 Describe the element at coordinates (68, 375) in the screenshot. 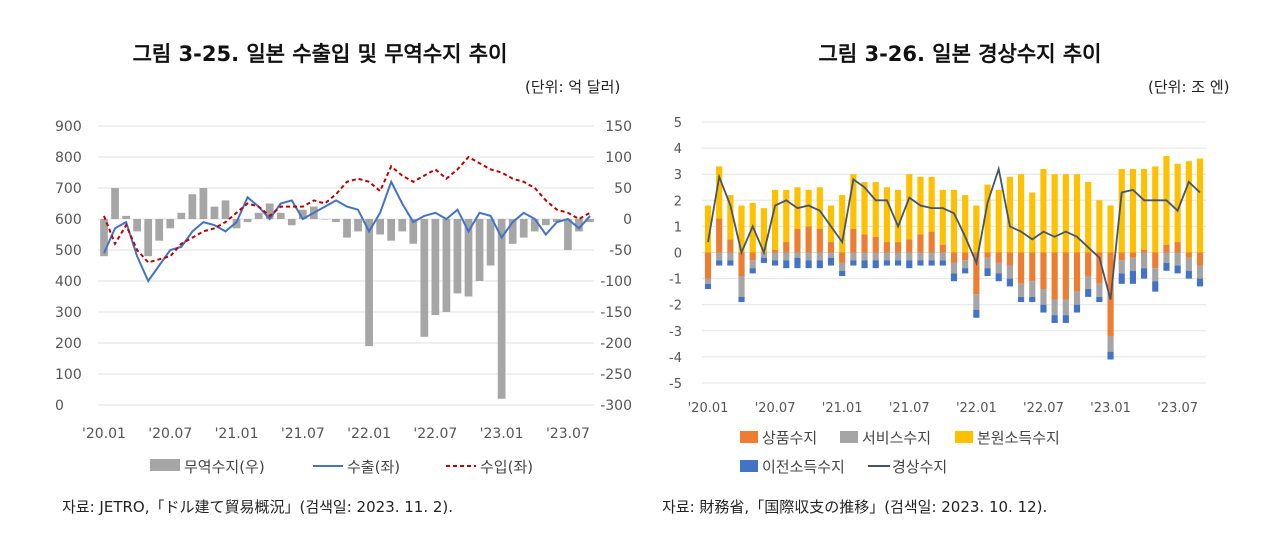

I see `y-left-tick-label: 100` at that location.